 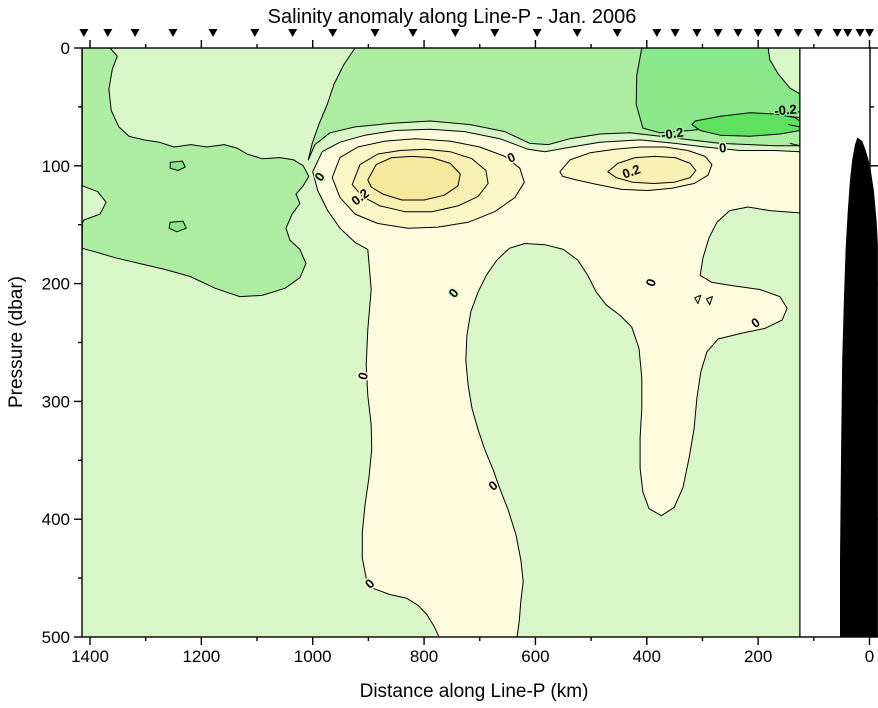 What do you see at coordinates (56, 637) in the screenshot?
I see `y-tick-label: 500` at bounding box center [56, 637].